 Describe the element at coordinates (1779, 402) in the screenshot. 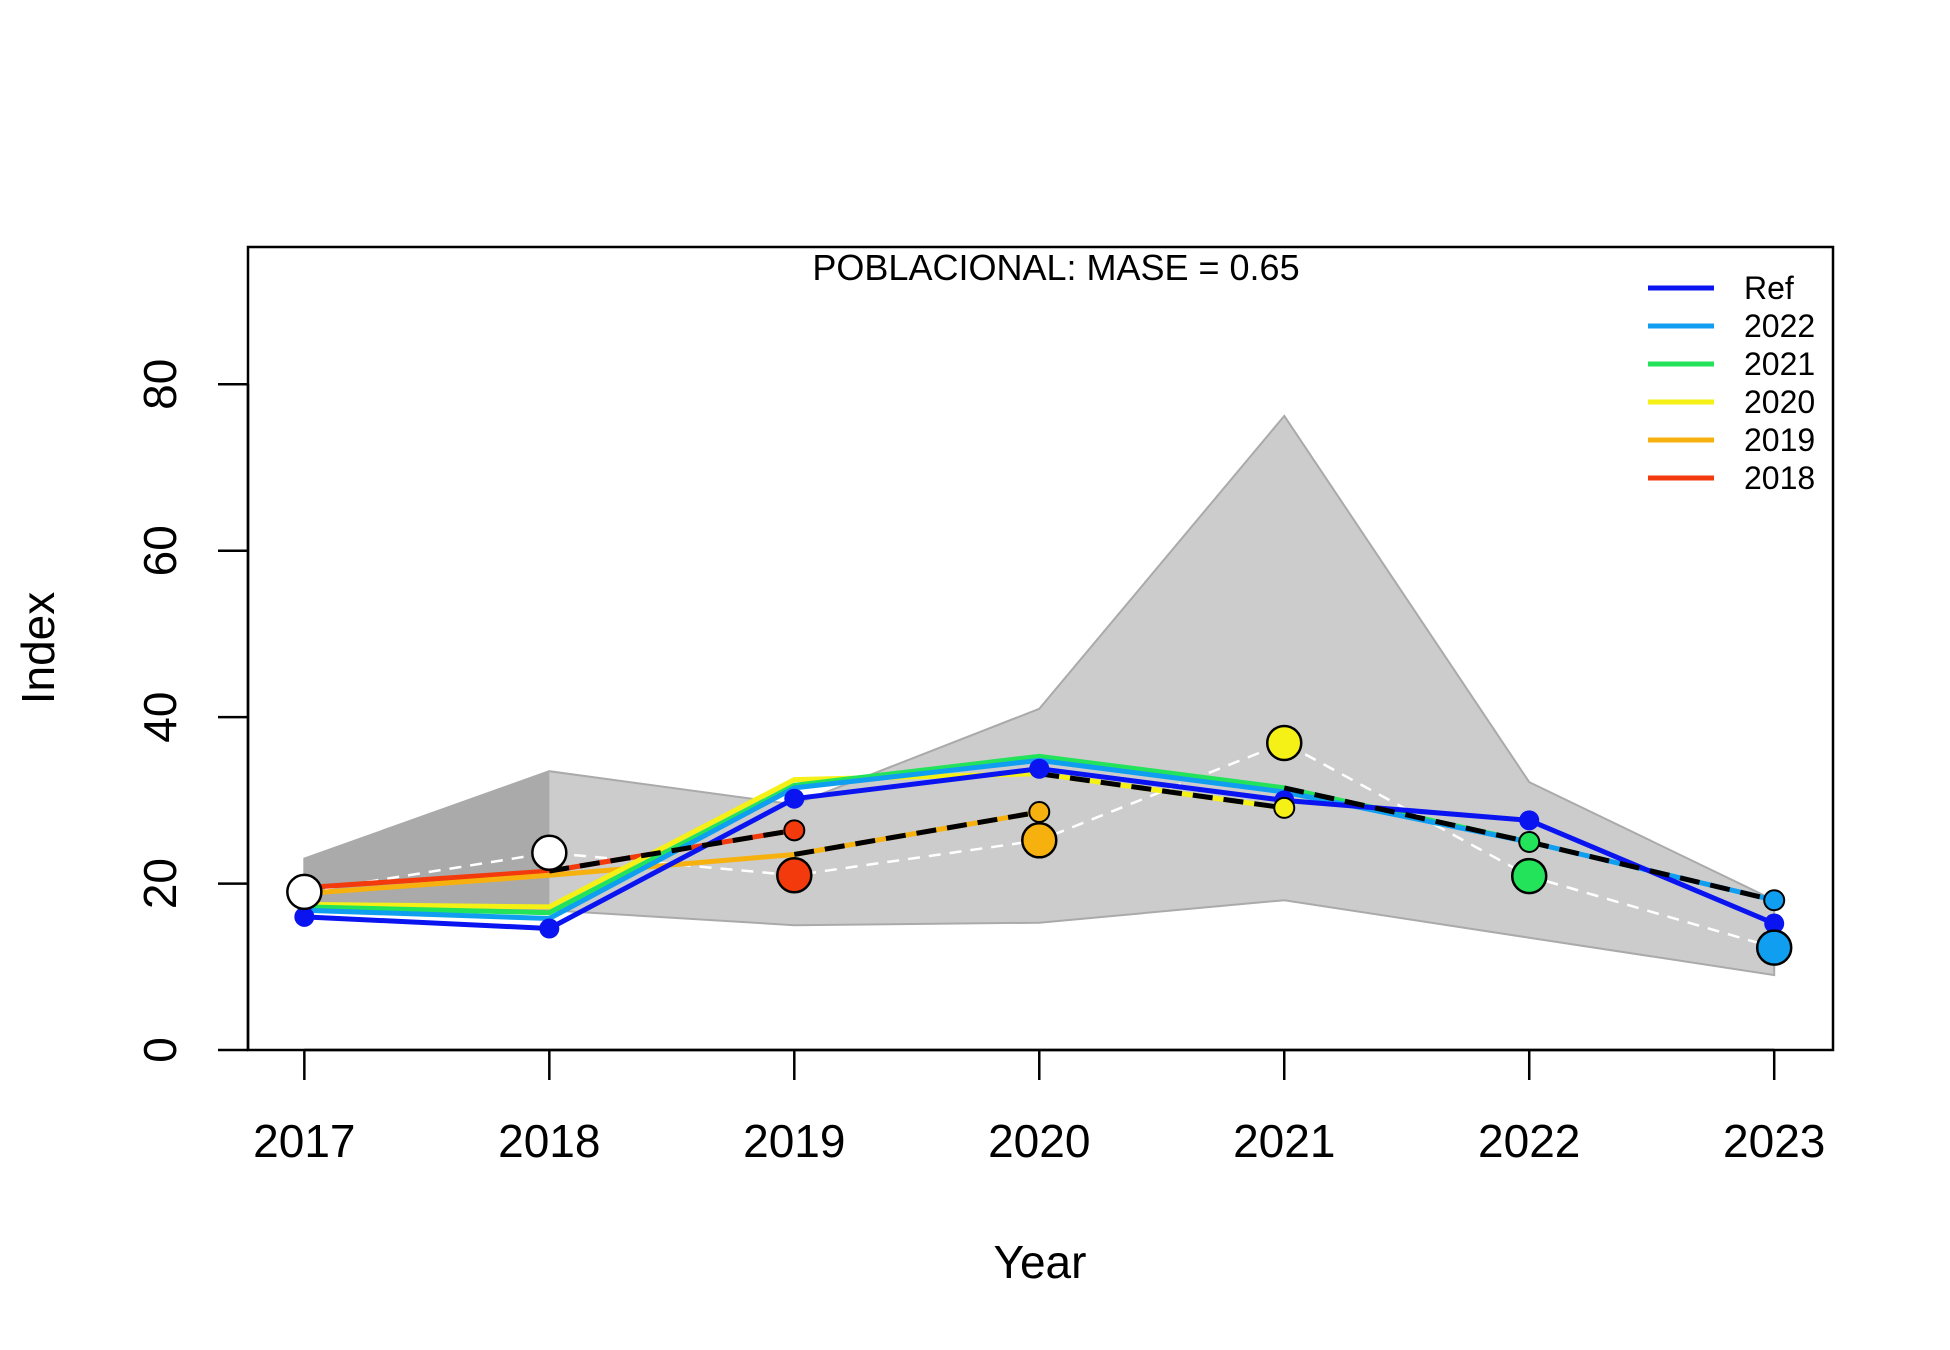

I see `legend-label-2020: 2020` at that location.